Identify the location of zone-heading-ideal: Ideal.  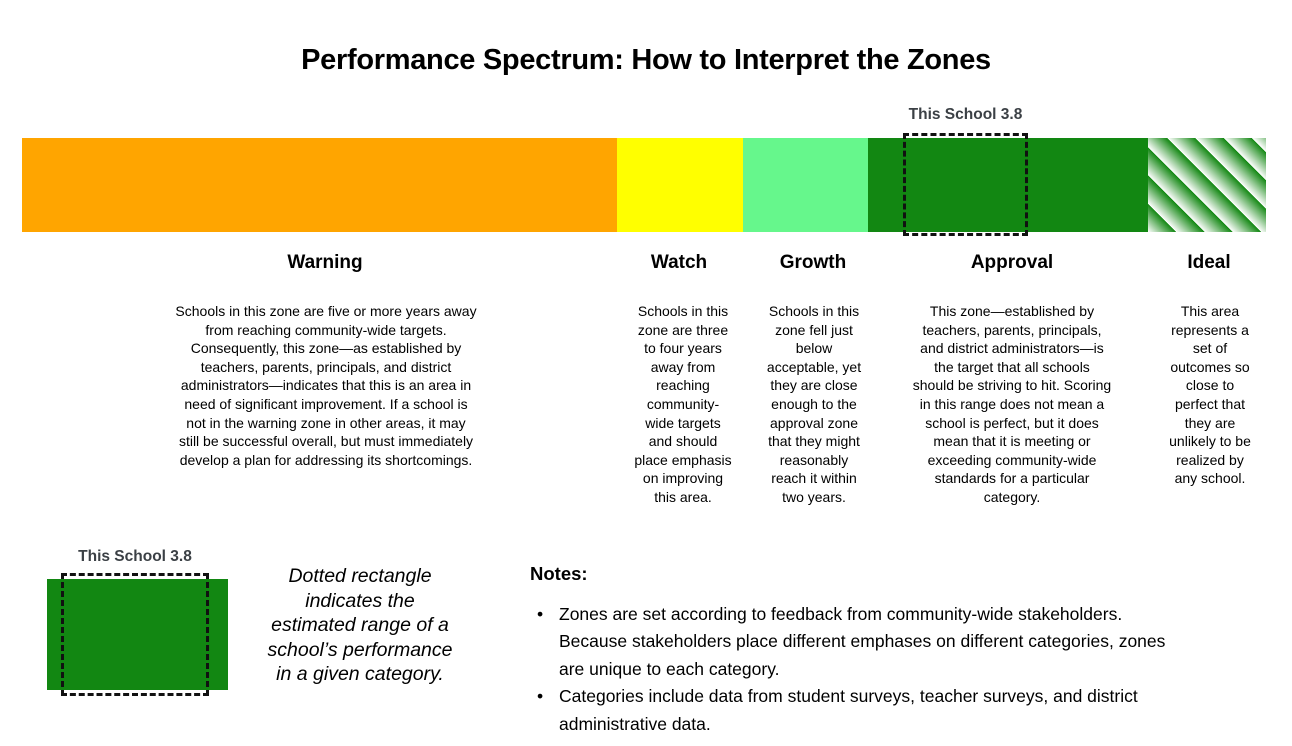
(1209, 262).